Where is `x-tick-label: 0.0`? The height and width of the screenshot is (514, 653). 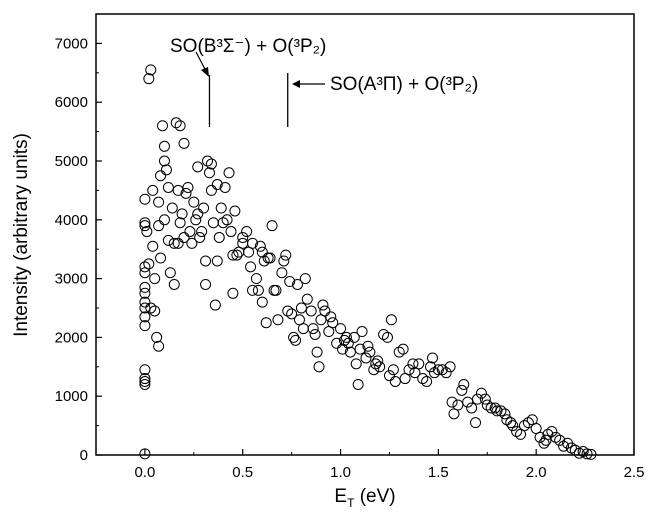
x-tick-label: 0.0 is located at coordinates (144, 472).